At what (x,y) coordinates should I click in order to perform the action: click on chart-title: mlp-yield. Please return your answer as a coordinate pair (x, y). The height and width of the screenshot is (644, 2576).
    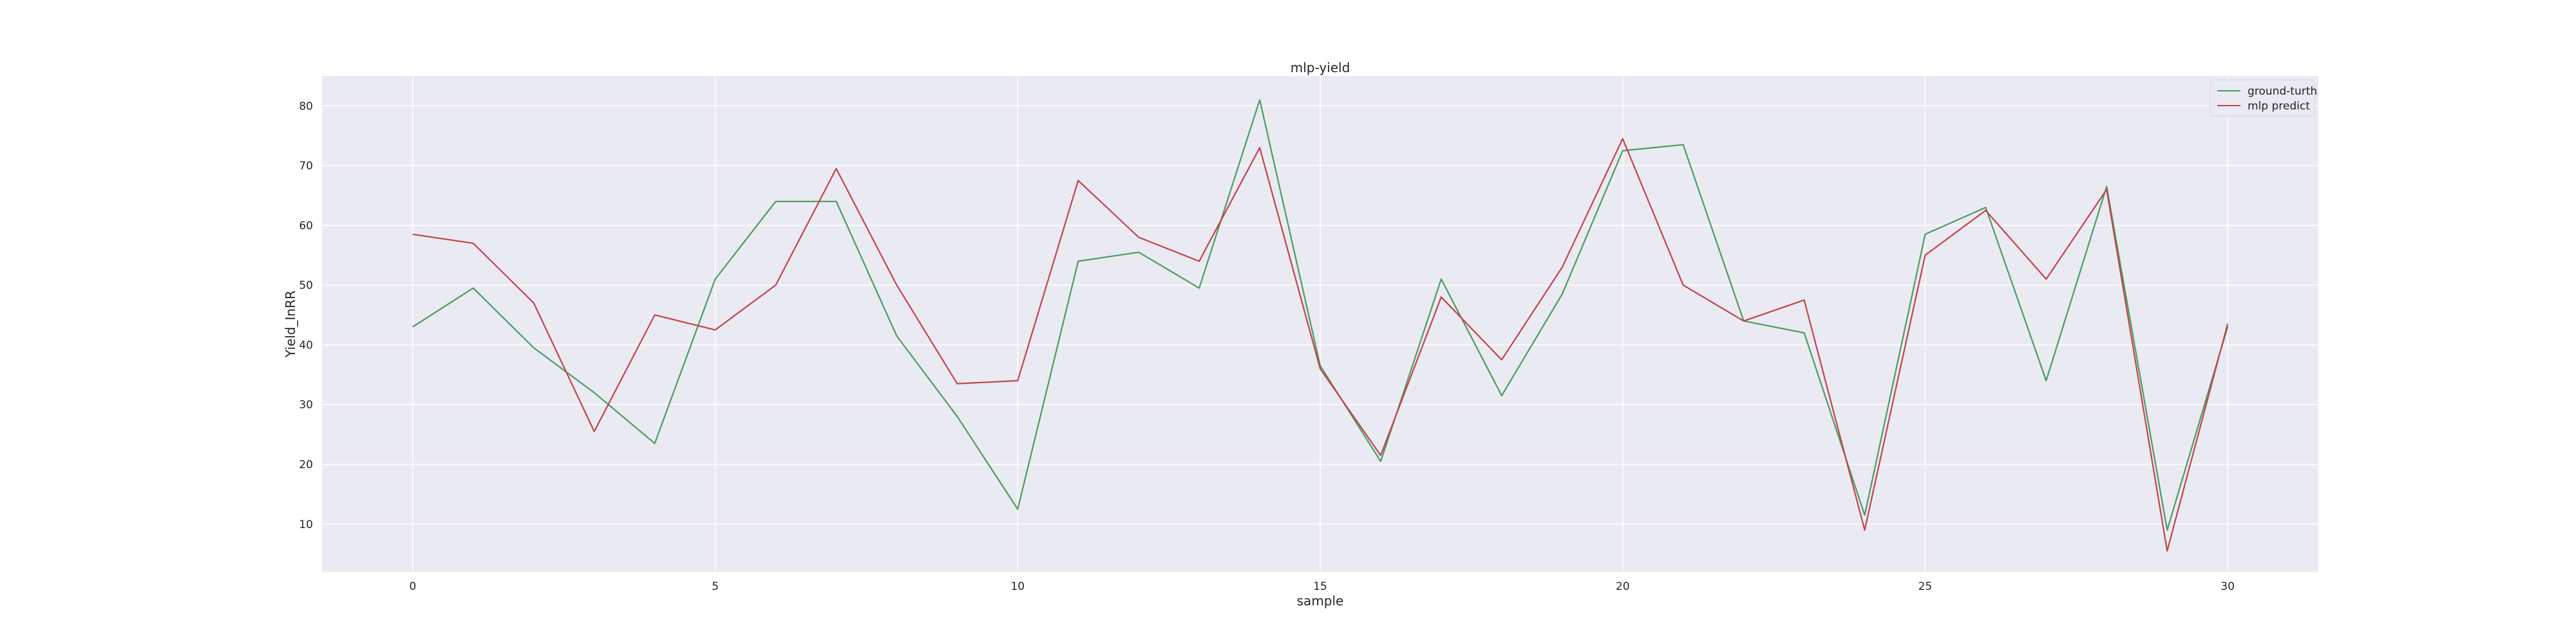
    Looking at the image, I should click on (1320, 67).